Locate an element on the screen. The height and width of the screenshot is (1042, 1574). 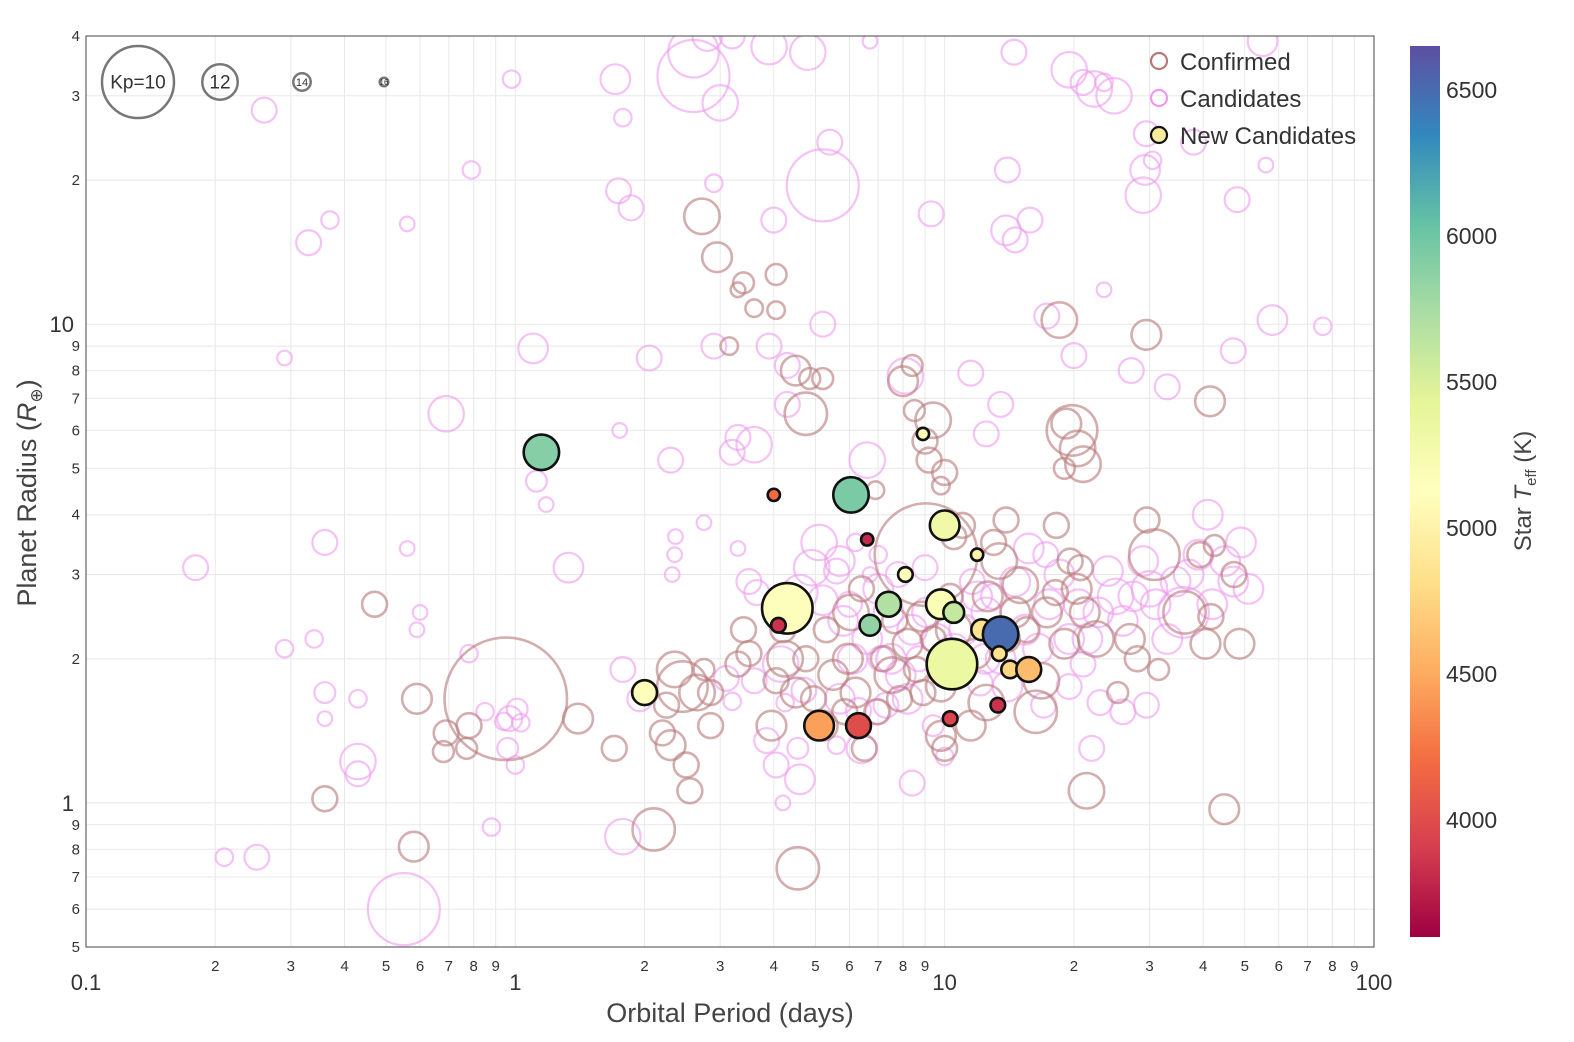
legend-label: New Candidates is located at coordinates (1268, 136).